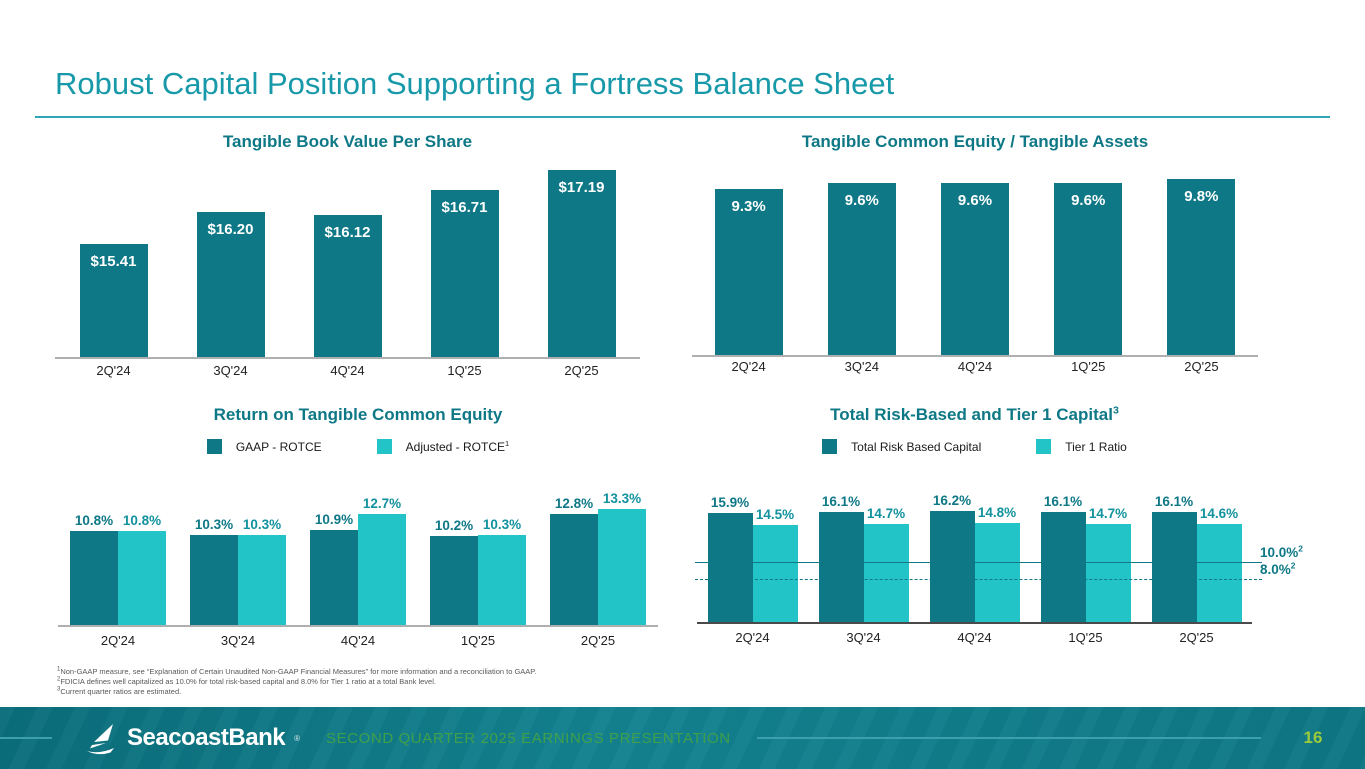 This screenshot has width=1365, height=769. I want to click on chart-plot-area: 9.3% 9.6% 9.6% 9.6% 9.8%, so click(975, 262).